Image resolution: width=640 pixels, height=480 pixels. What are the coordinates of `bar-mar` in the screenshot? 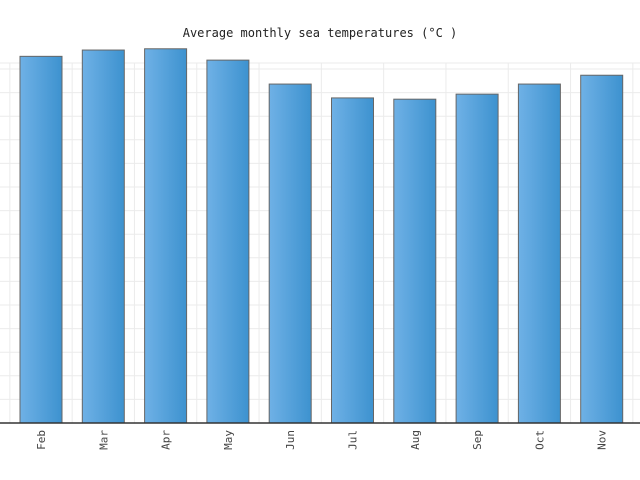 It's located at (103, 236).